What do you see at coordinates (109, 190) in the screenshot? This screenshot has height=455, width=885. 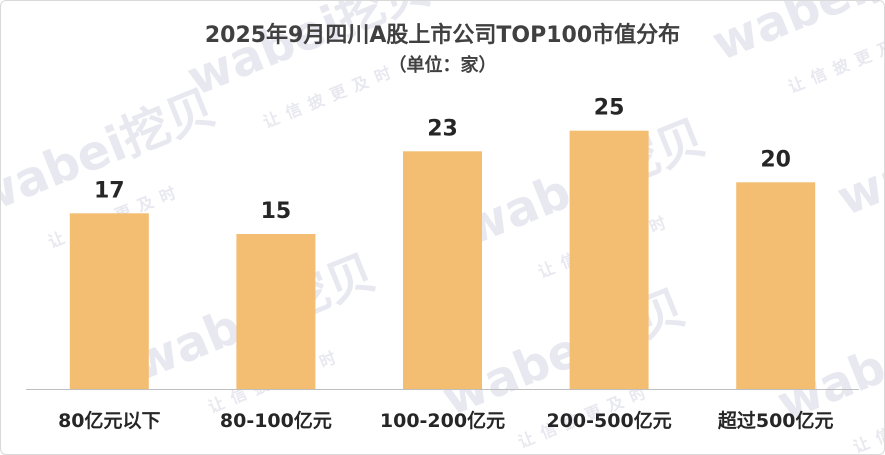 I see `data-label: 17` at bounding box center [109, 190].